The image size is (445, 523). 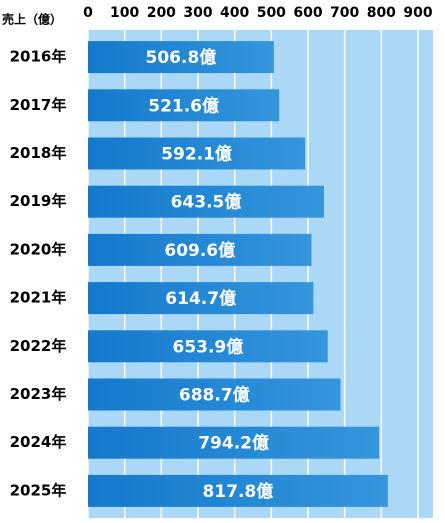 I want to click on data-label: 614.7億, so click(x=200, y=298).